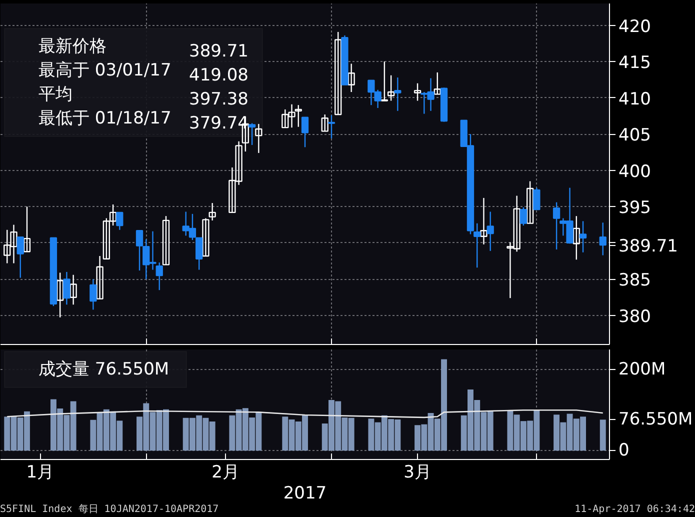 Image resolution: width=695 pixels, height=517 pixels. I want to click on annotation: 成交量 76.550M, so click(104, 370).